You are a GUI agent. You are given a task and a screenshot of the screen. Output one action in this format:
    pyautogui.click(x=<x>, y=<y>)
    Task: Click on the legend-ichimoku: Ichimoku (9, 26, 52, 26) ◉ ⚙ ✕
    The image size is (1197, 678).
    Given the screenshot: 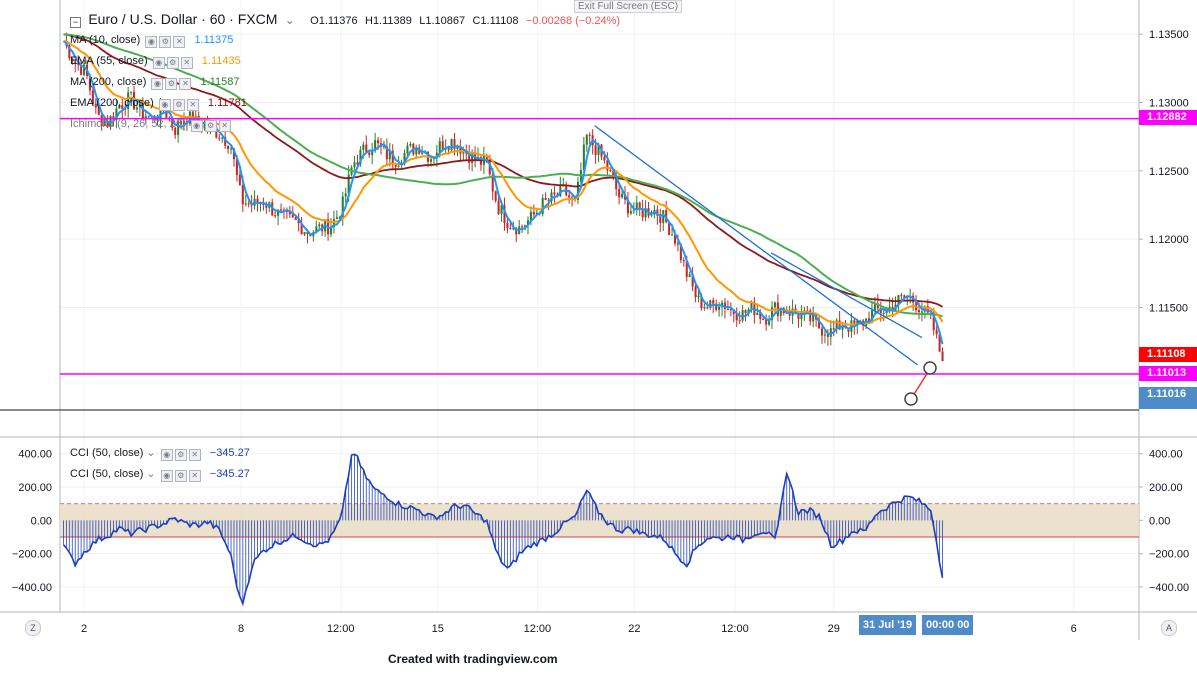 What is the action you would take?
    pyautogui.click(x=150, y=125)
    